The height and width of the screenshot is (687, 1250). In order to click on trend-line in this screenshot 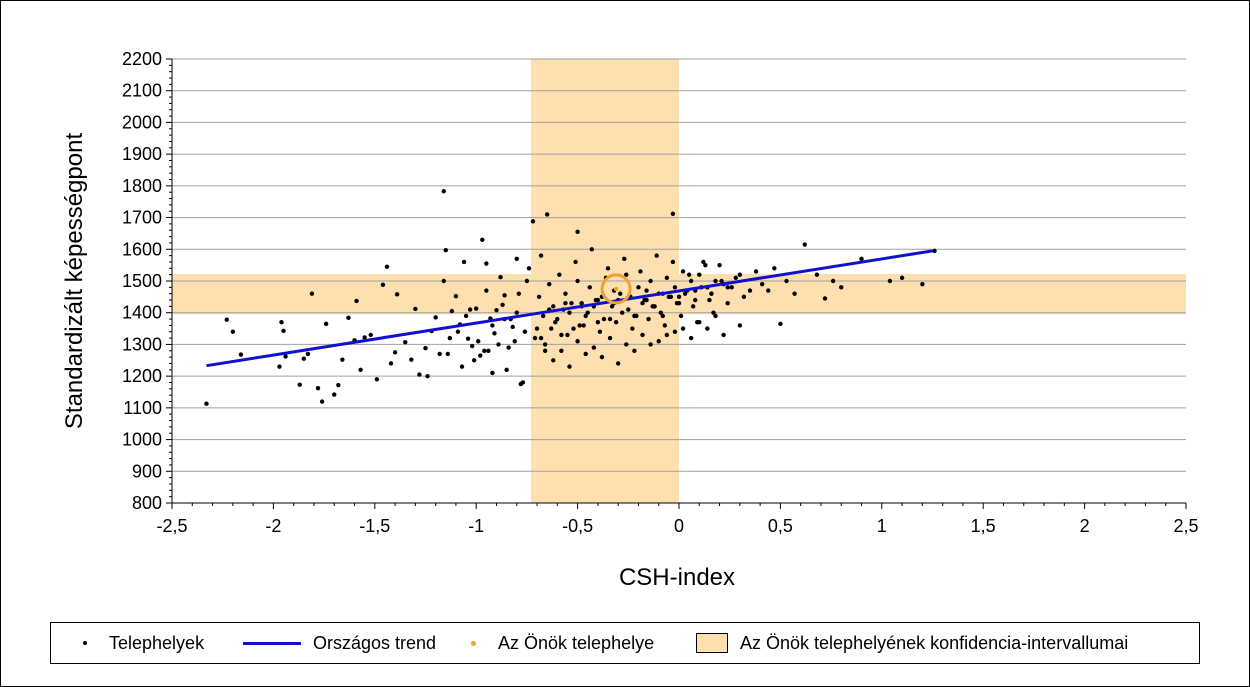, I will do `click(569, 308)`.